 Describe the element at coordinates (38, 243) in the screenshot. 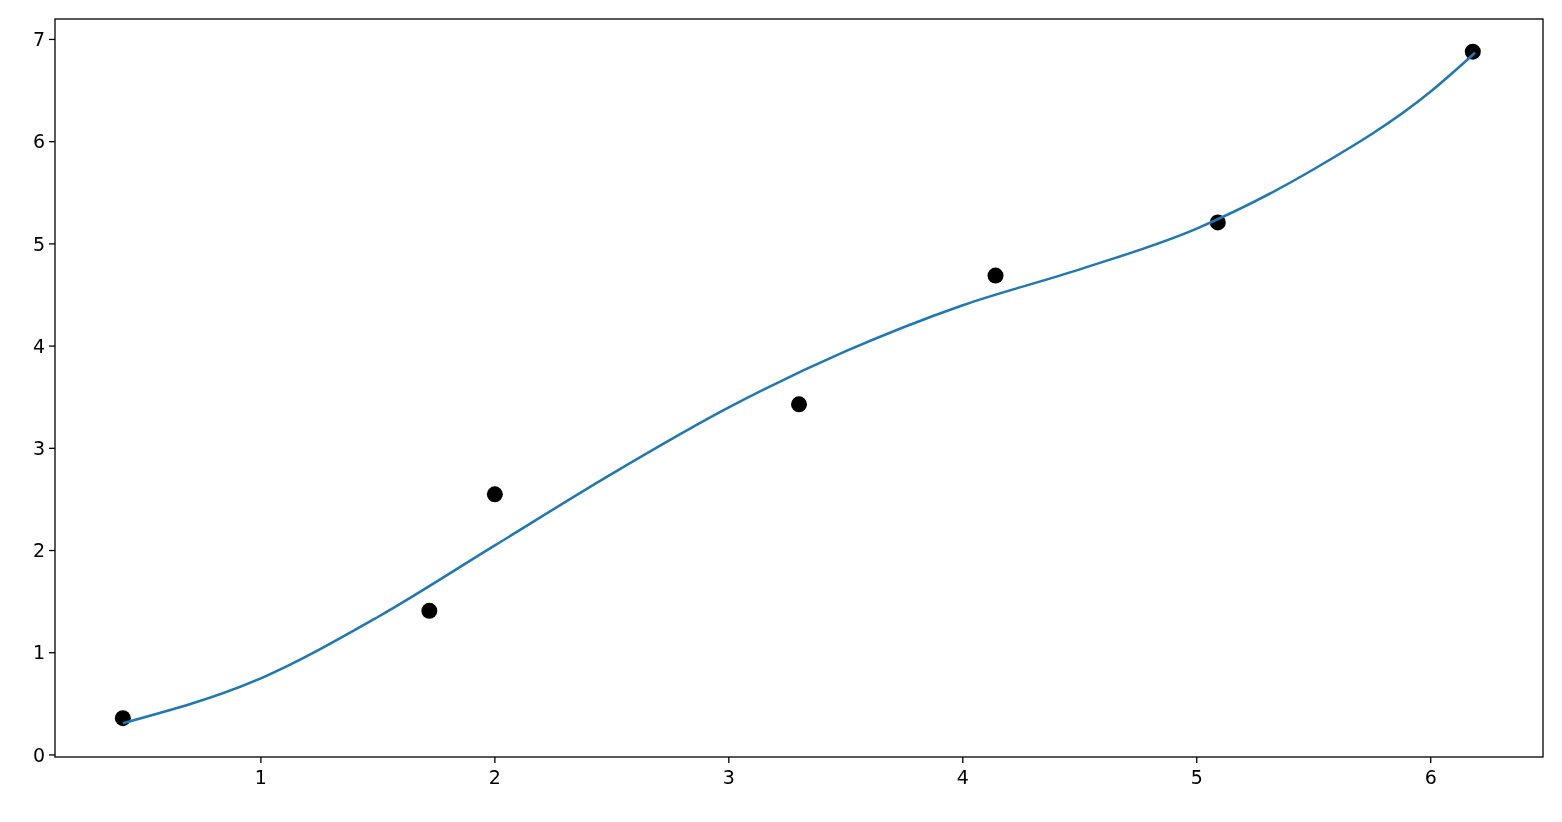

I see `y-tick-label: 5` at that location.